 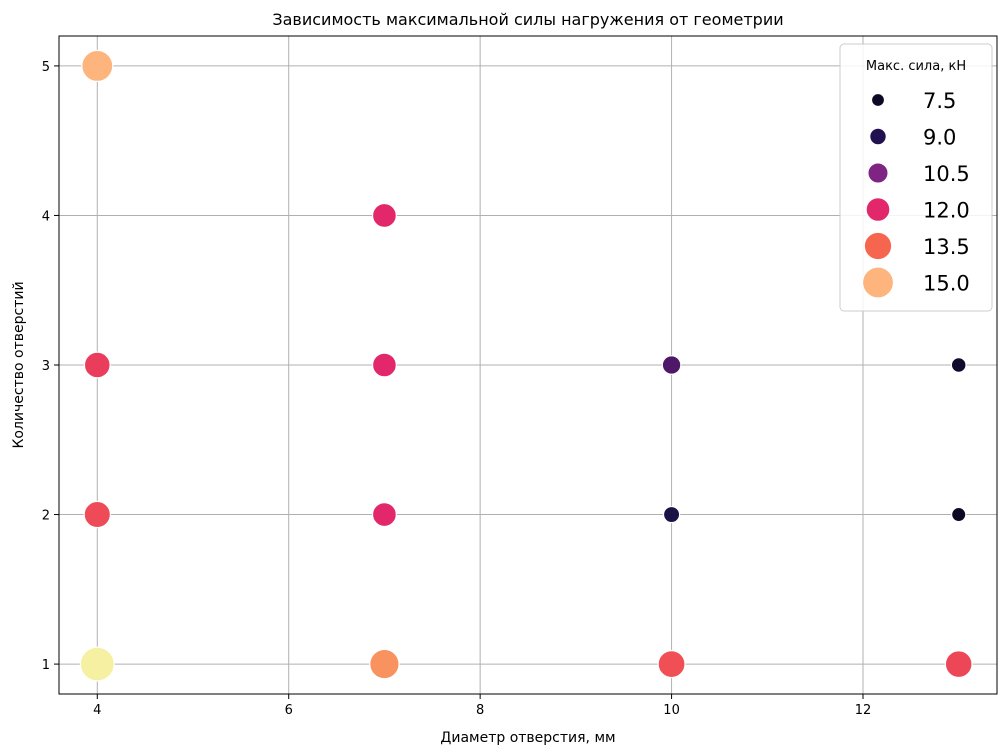 I want to click on x-tick-label: 6, so click(x=289, y=710).